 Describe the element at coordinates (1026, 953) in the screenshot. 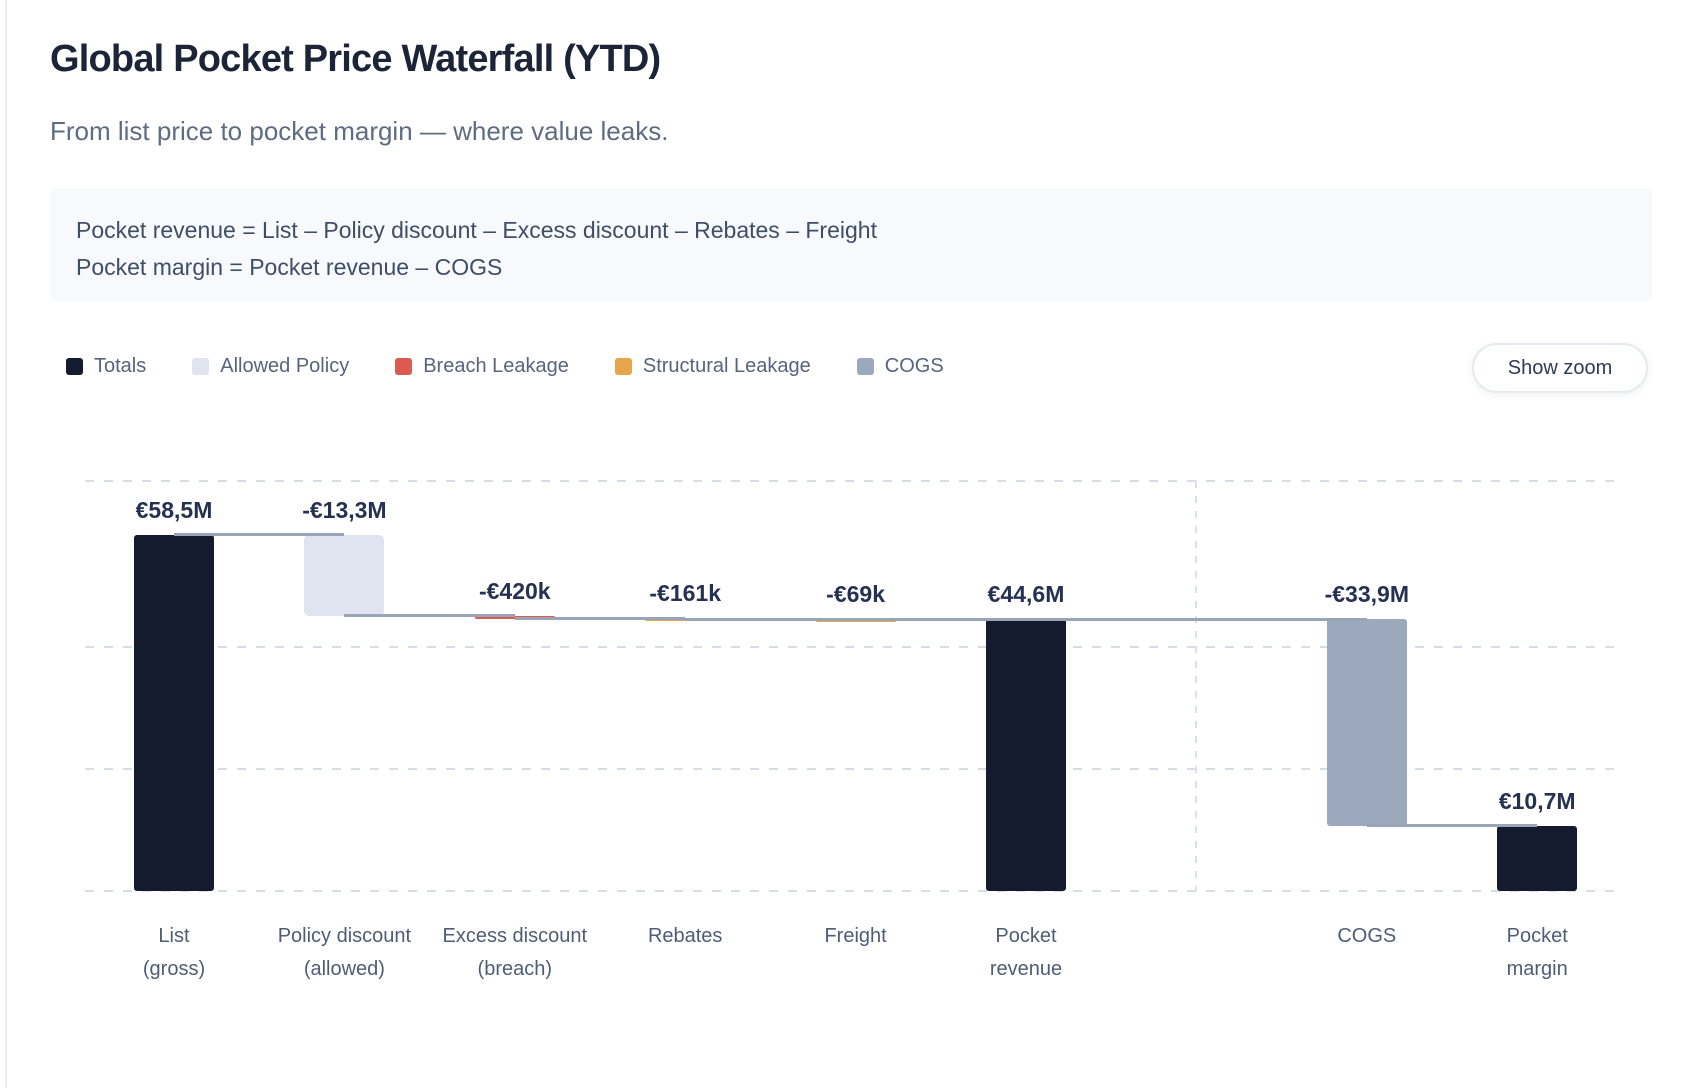

I see `axis-label: Pocket revenue` at that location.